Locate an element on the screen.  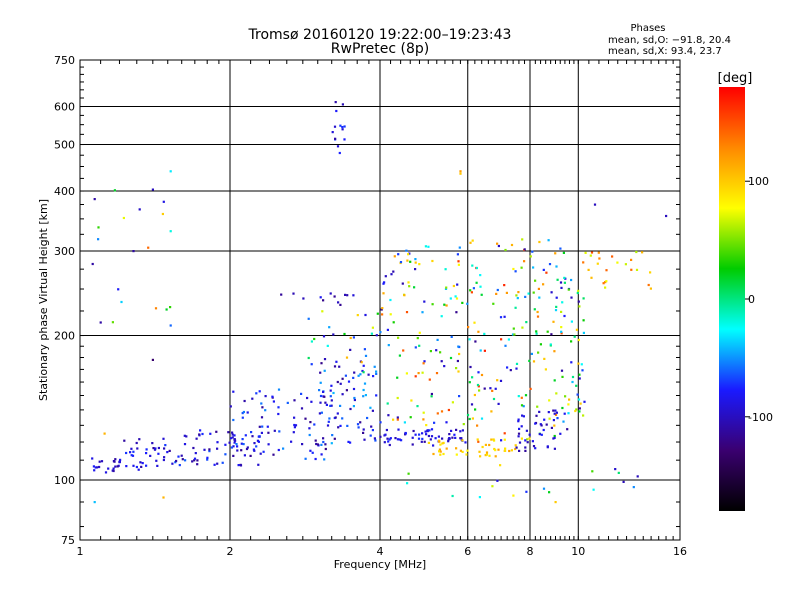
stats-o-mode: mean, sd,O: −91.8, 20.4 is located at coordinates (669, 40).